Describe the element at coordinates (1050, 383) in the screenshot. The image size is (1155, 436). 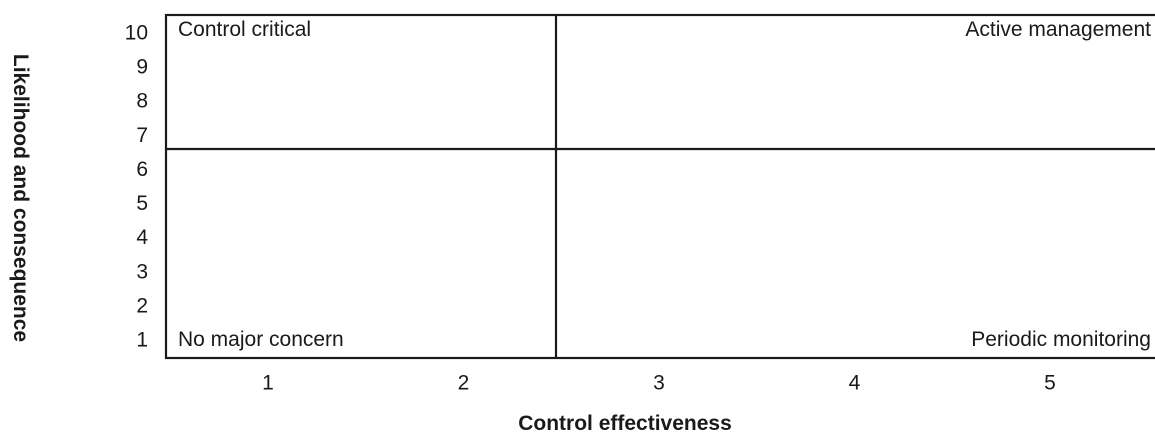
I see `x-tick-label: 5` at that location.